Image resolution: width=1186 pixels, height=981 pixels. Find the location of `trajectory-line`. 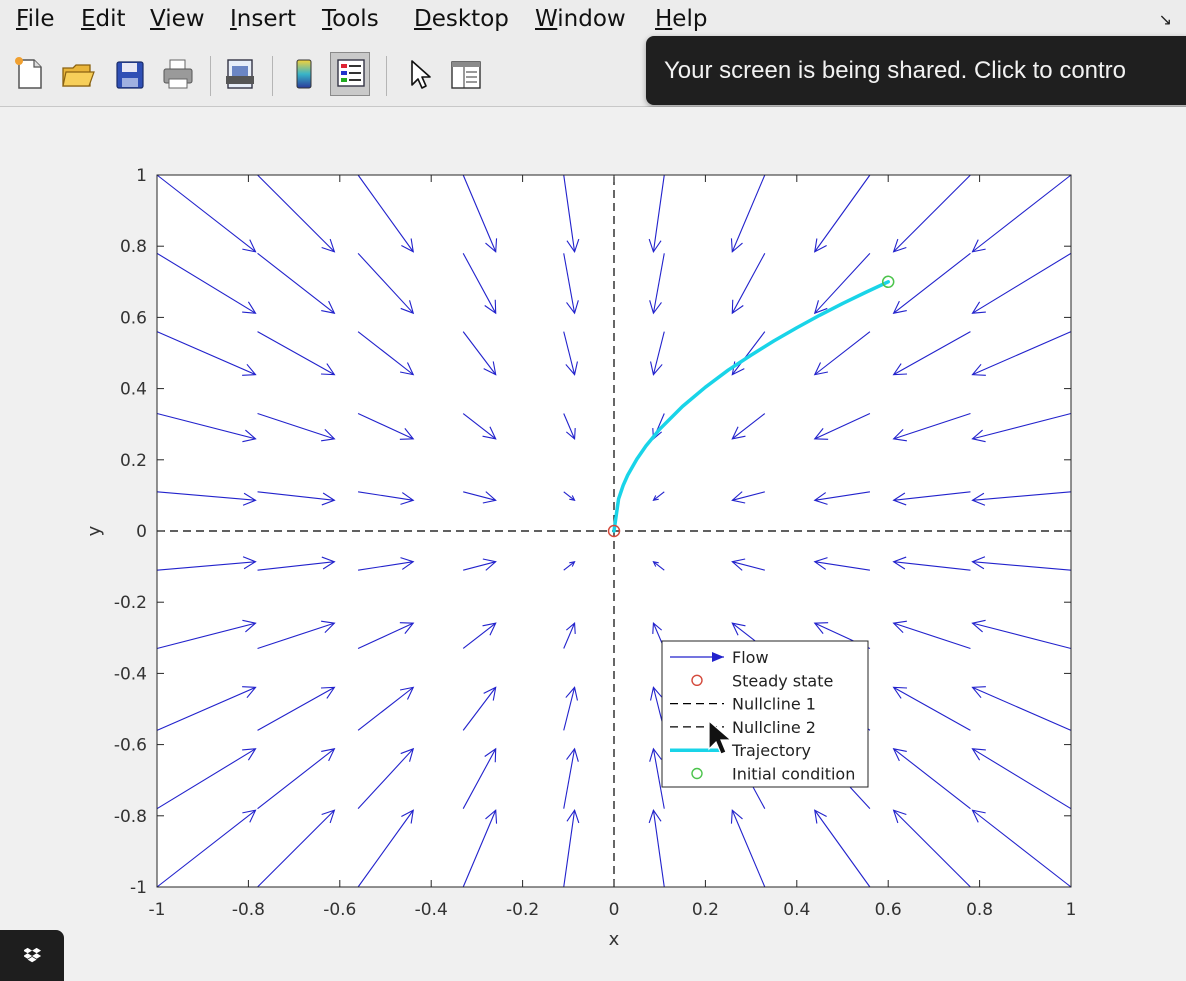

trajectory-line is located at coordinates (751, 406).